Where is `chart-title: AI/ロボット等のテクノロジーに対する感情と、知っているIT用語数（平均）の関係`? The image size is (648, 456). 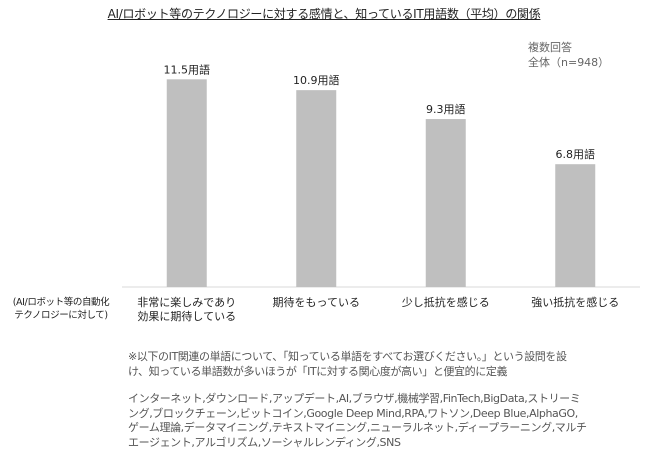 chart-title: AI/ロボット等のテクノロジーに対する感情と、知っているIT用語数（平均）の関係 is located at coordinates (324, 14).